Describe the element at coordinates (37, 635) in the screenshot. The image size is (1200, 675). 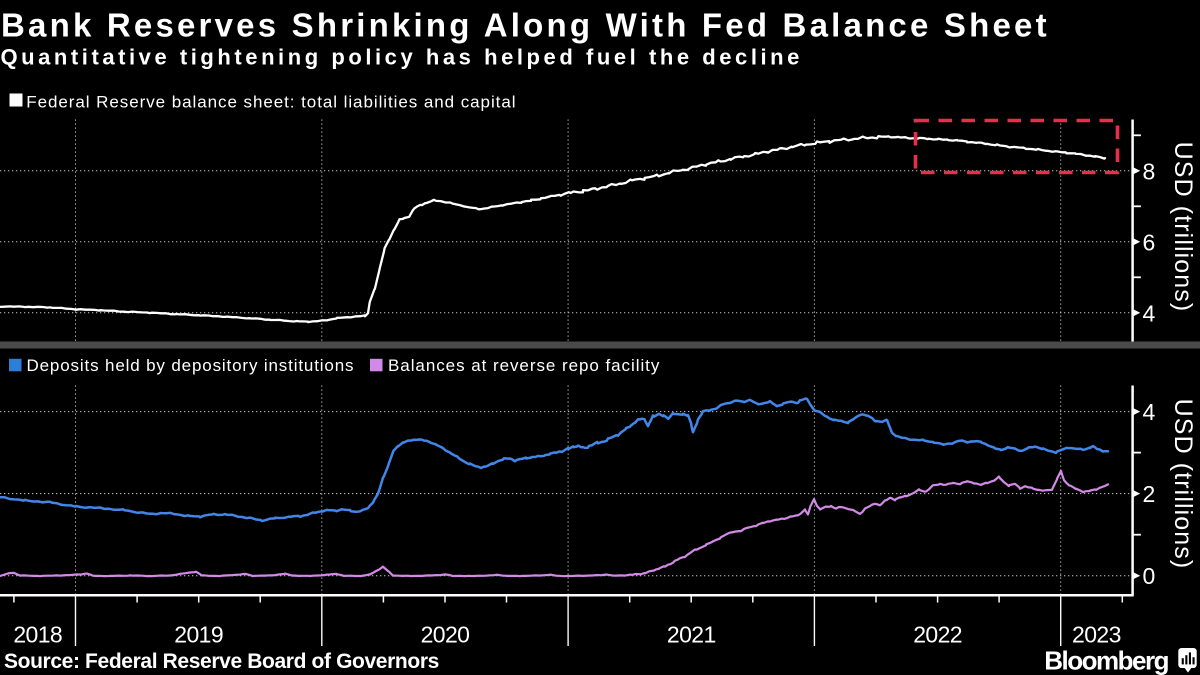
I see `svg-text: 2018` at that location.